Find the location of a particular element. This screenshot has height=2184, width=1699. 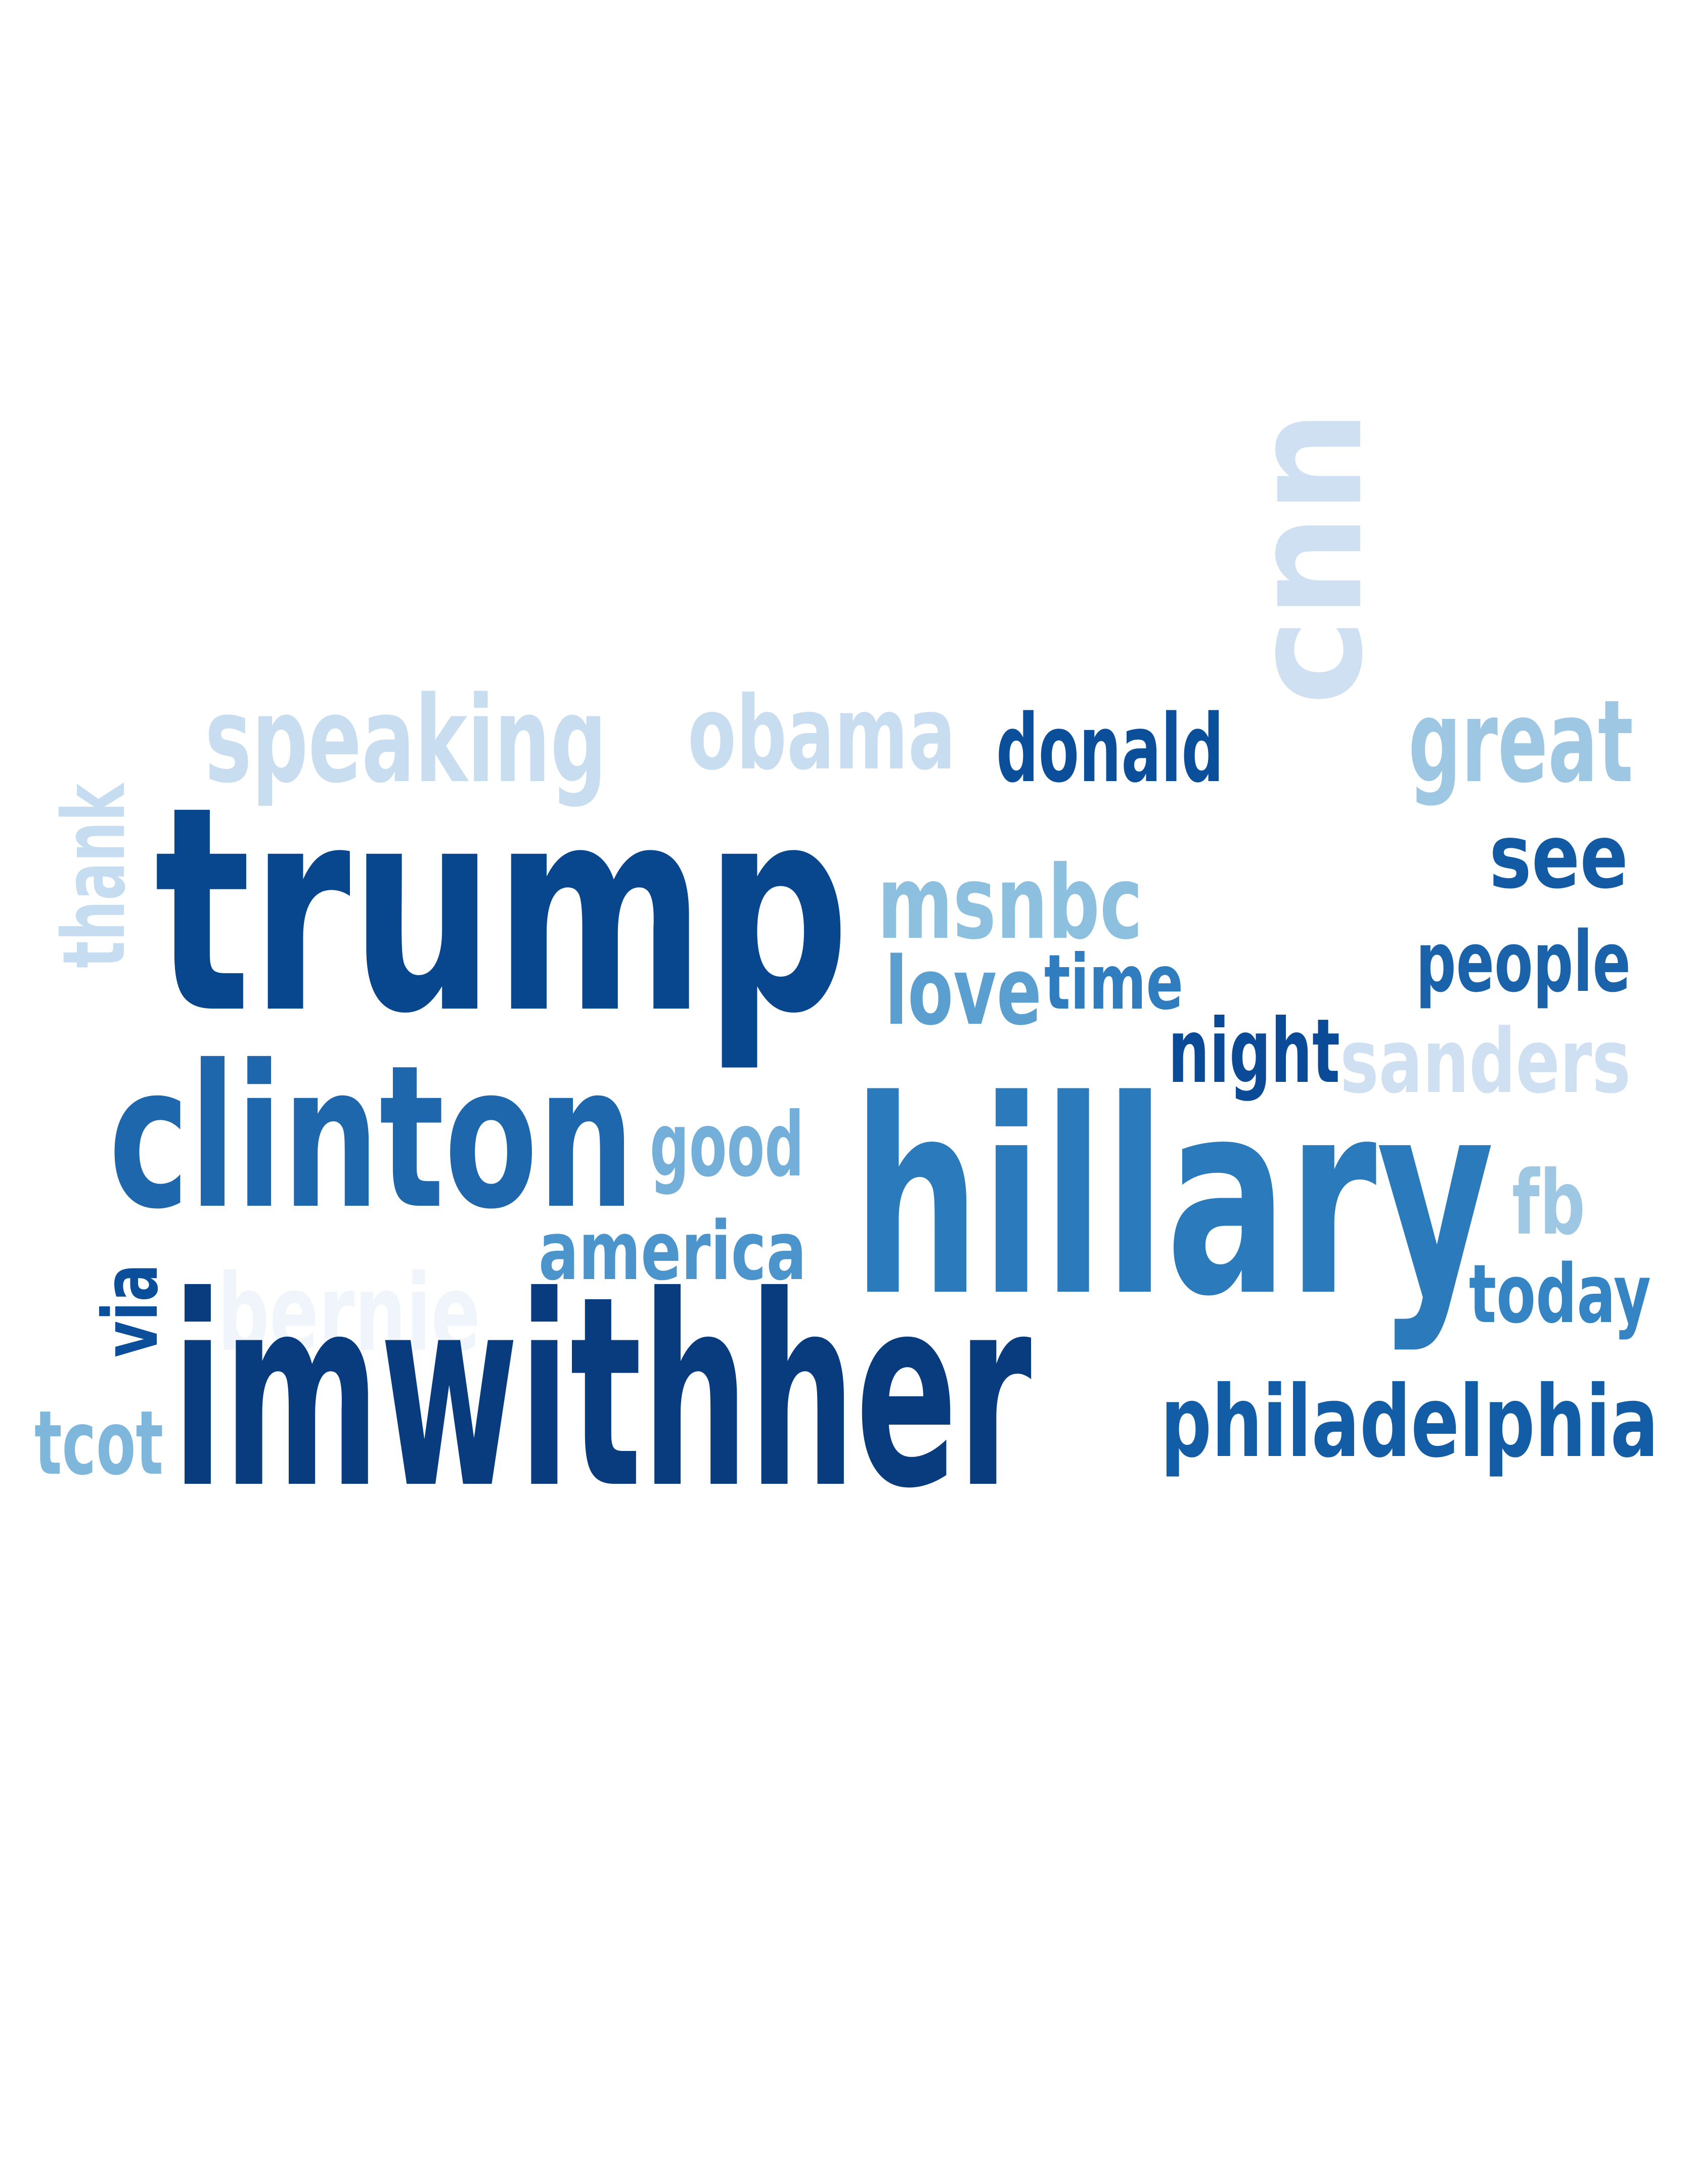

word-msnbc: msnbc is located at coordinates (1010, 903).